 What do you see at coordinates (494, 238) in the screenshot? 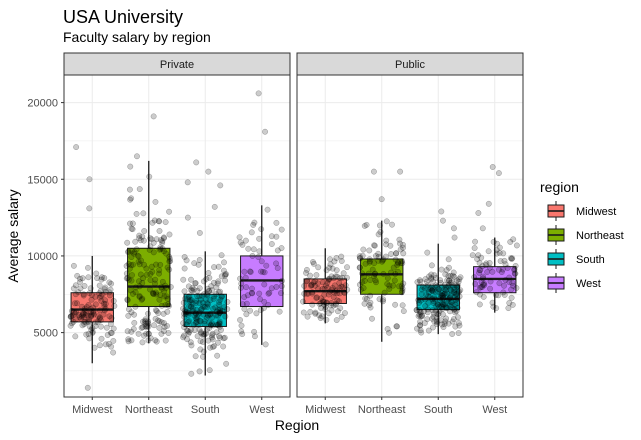
I see `points-west` at bounding box center [494, 238].